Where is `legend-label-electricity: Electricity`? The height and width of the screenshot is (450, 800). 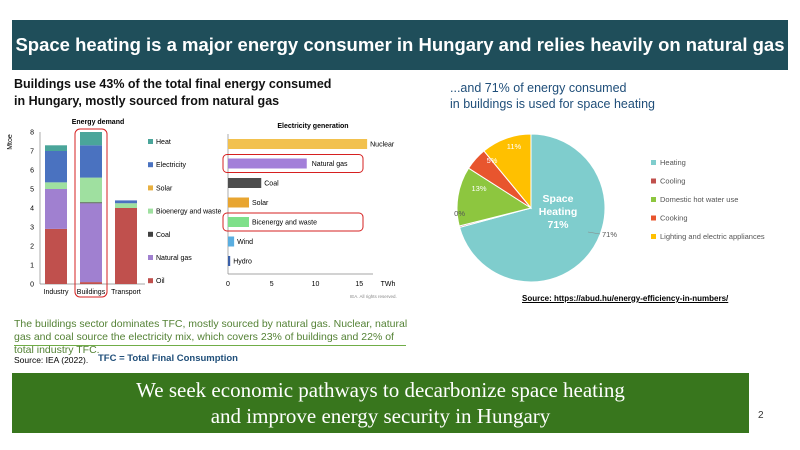
legend-label-electricity: Electricity is located at coordinates (171, 165).